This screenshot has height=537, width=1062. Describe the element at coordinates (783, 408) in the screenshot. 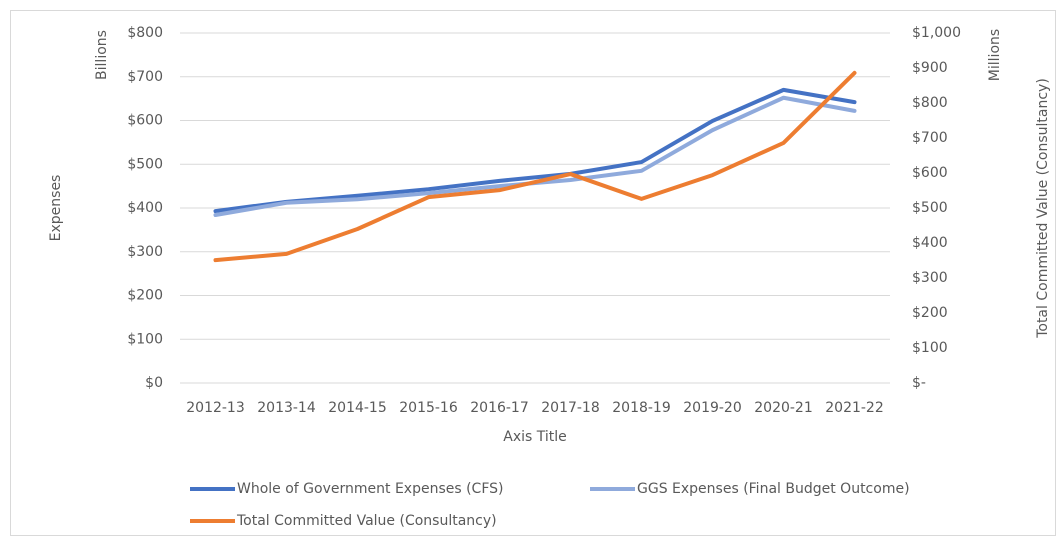

I see `x-tick-label: 2020-21` at that location.